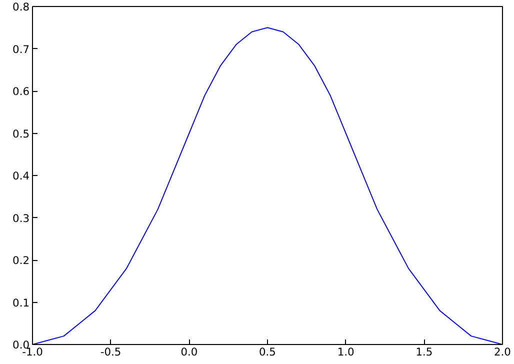 The height and width of the screenshot is (364, 514). Describe the element at coordinates (21, 49) in the screenshot. I see `y-tick-label: 0.7` at that location.